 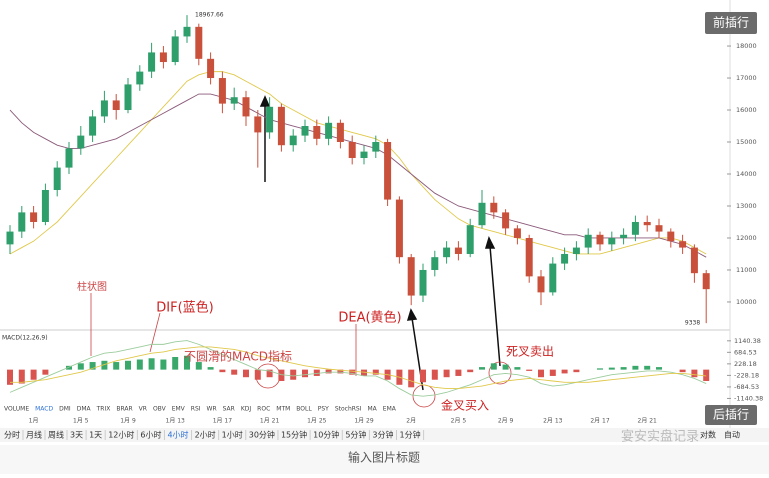 I want to click on x-tick-label: 2月 13, so click(x=553, y=421).